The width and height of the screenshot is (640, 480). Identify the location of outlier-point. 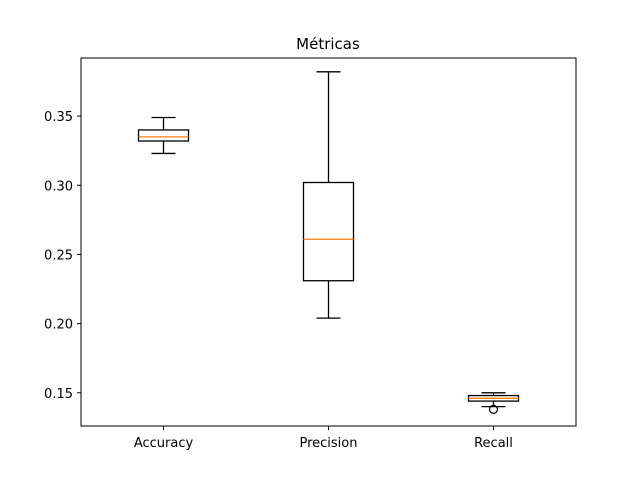
(493, 409).